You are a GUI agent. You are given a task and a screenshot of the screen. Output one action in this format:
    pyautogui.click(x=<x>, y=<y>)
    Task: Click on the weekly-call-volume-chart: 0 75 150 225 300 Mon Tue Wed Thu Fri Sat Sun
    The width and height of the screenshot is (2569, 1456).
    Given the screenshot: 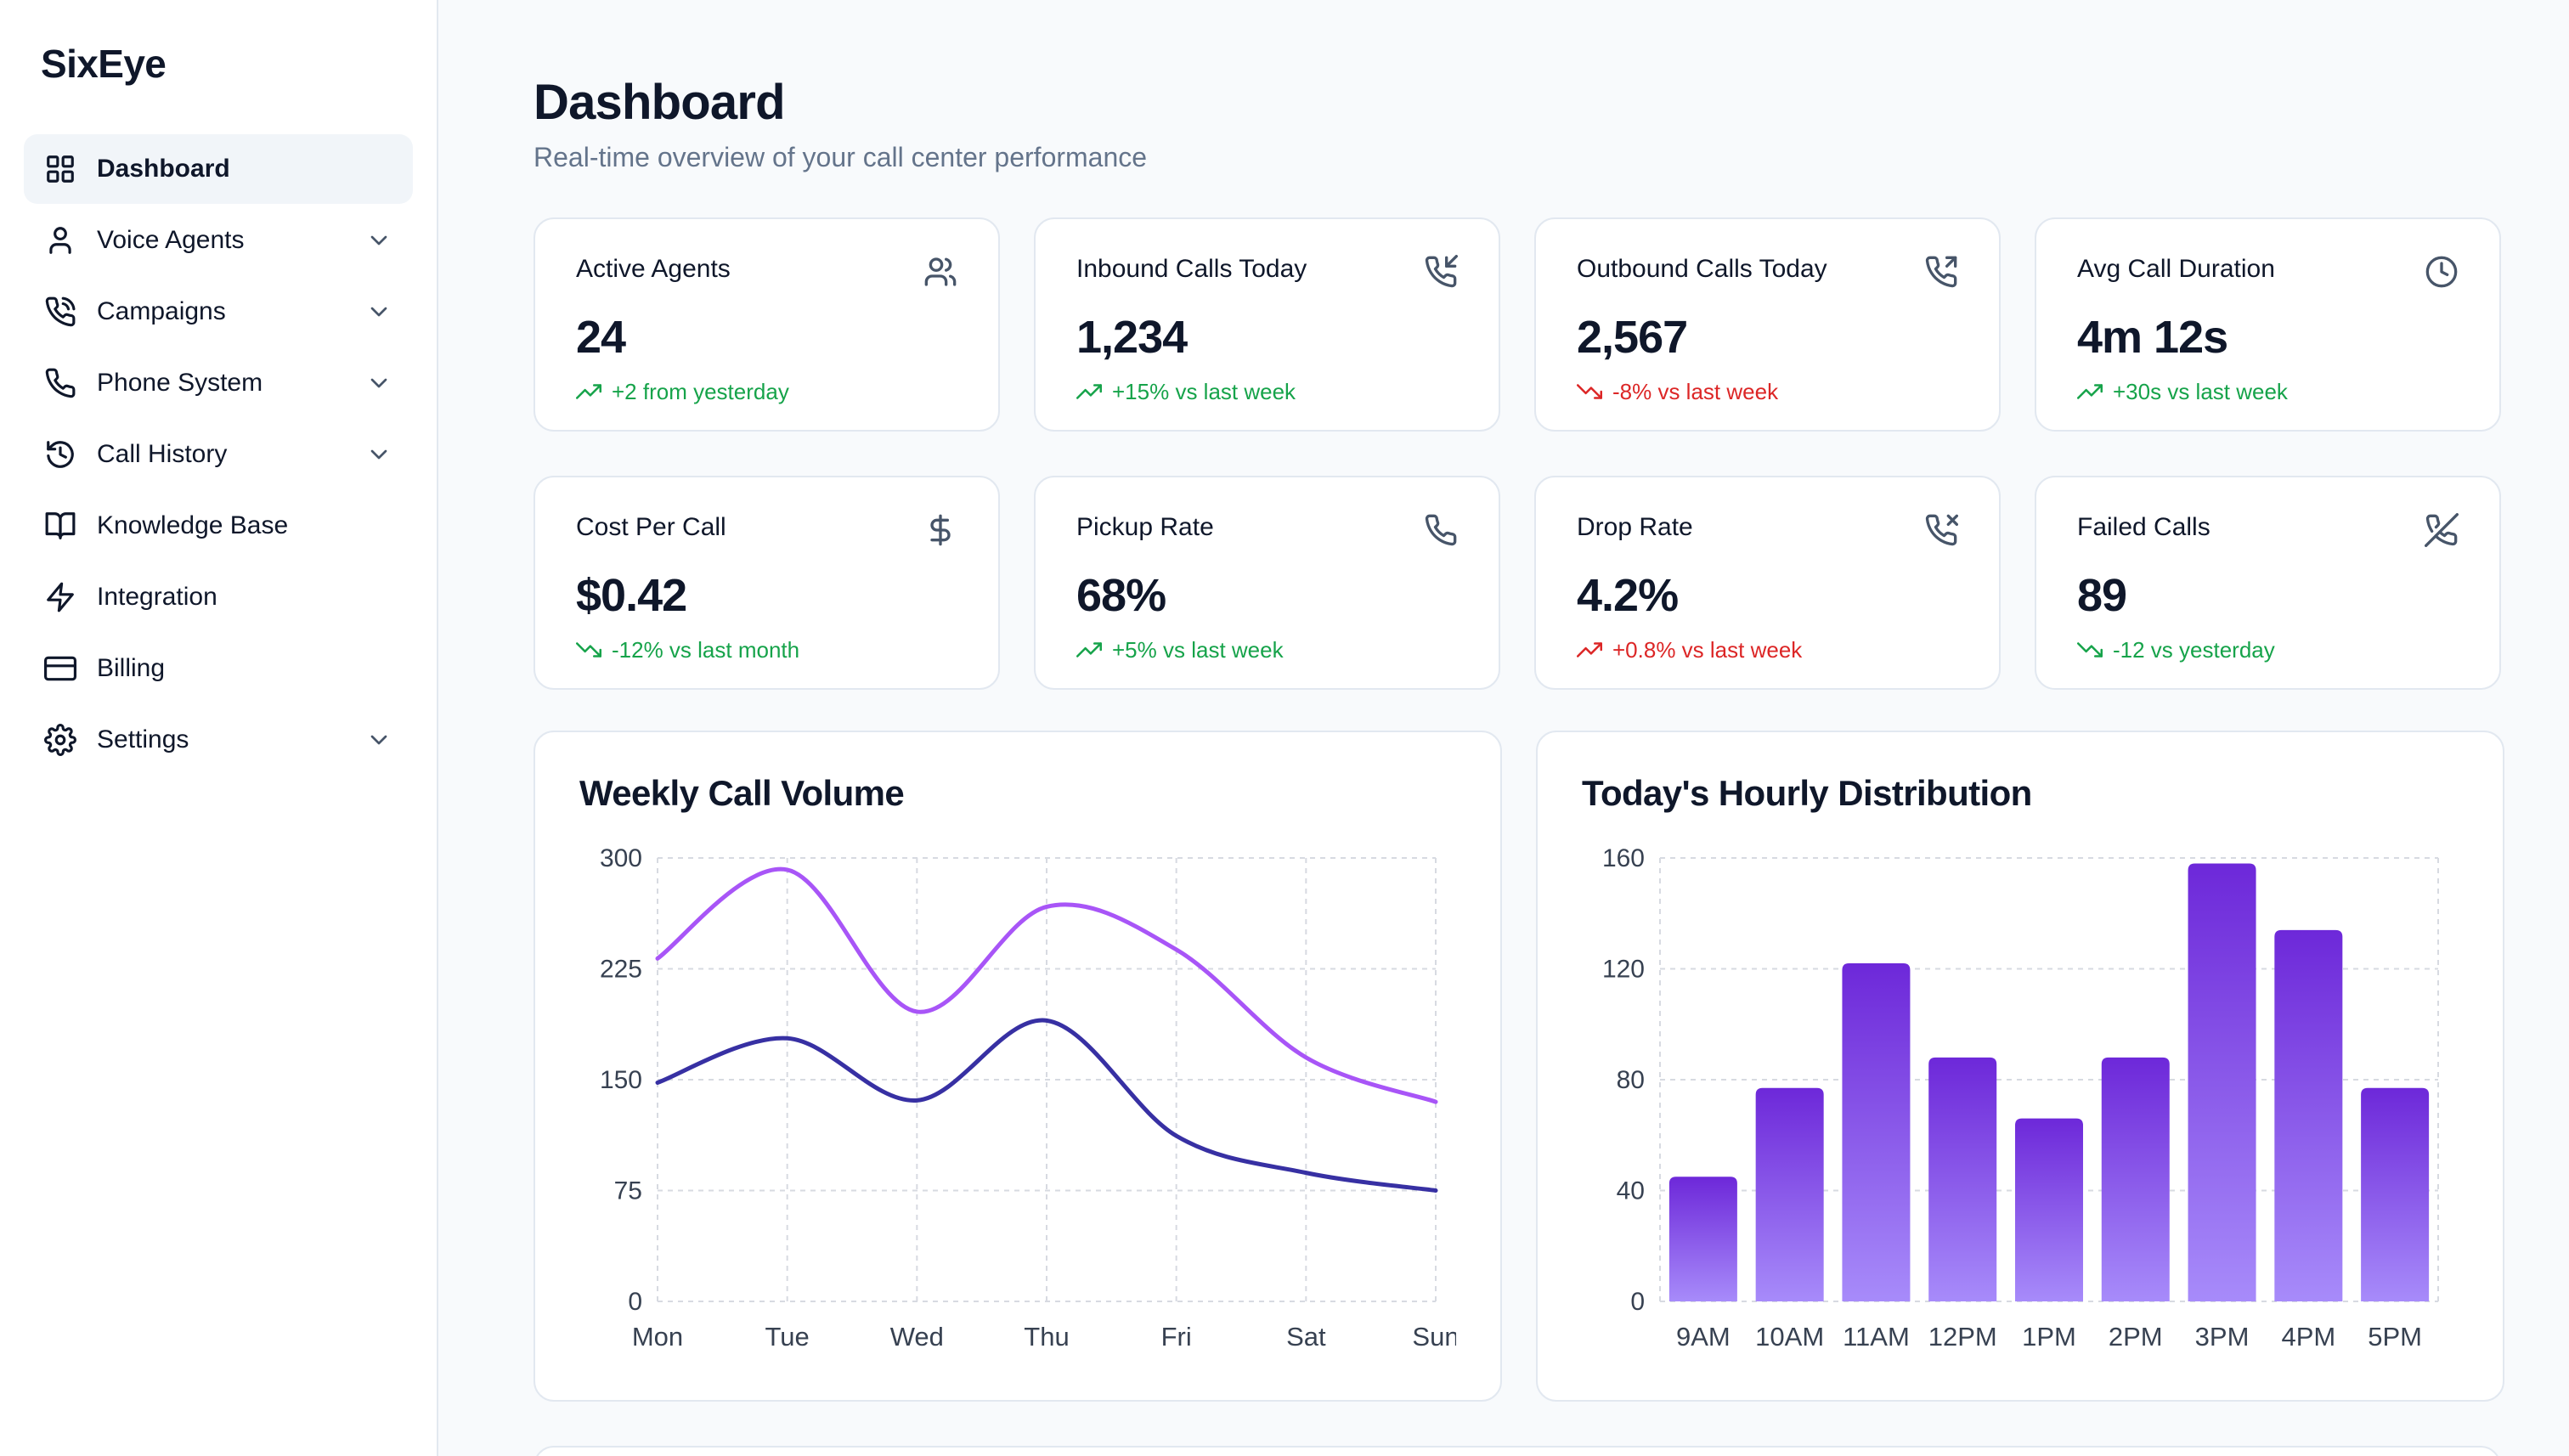 What is the action you would take?
    pyautogui.click(x=1018, y=1100)
    